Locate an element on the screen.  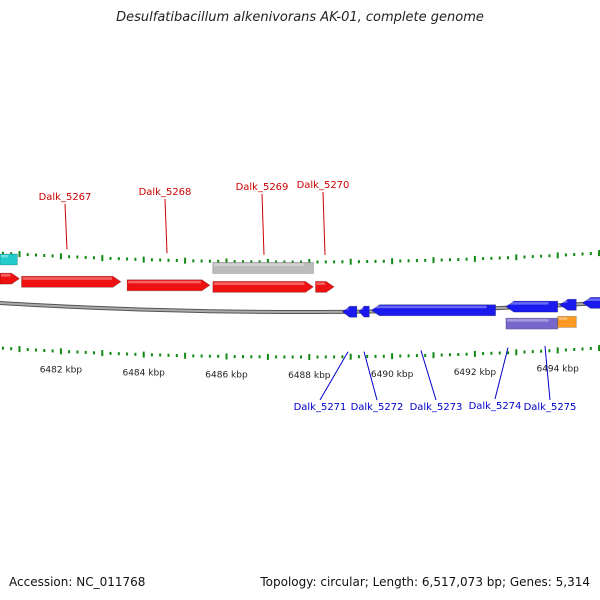
genome-backbone-highlight is located at coordinates (300, 308).